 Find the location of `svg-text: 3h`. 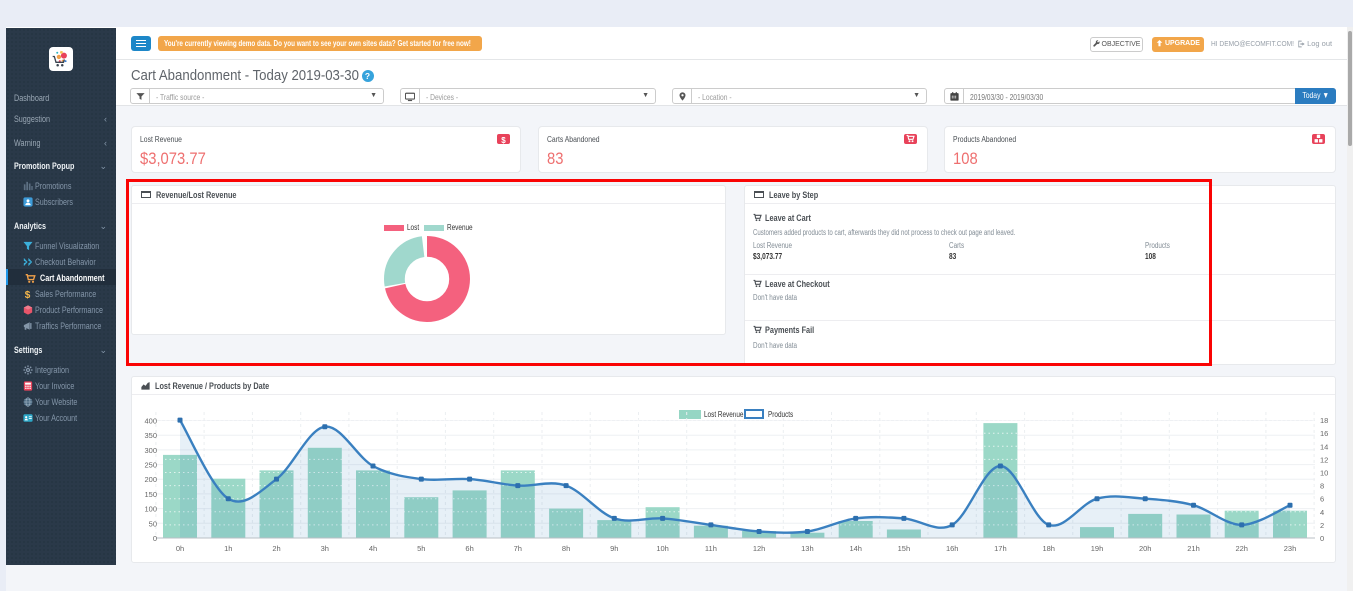

svg-text: 3h is located at coordinates (325, 548).